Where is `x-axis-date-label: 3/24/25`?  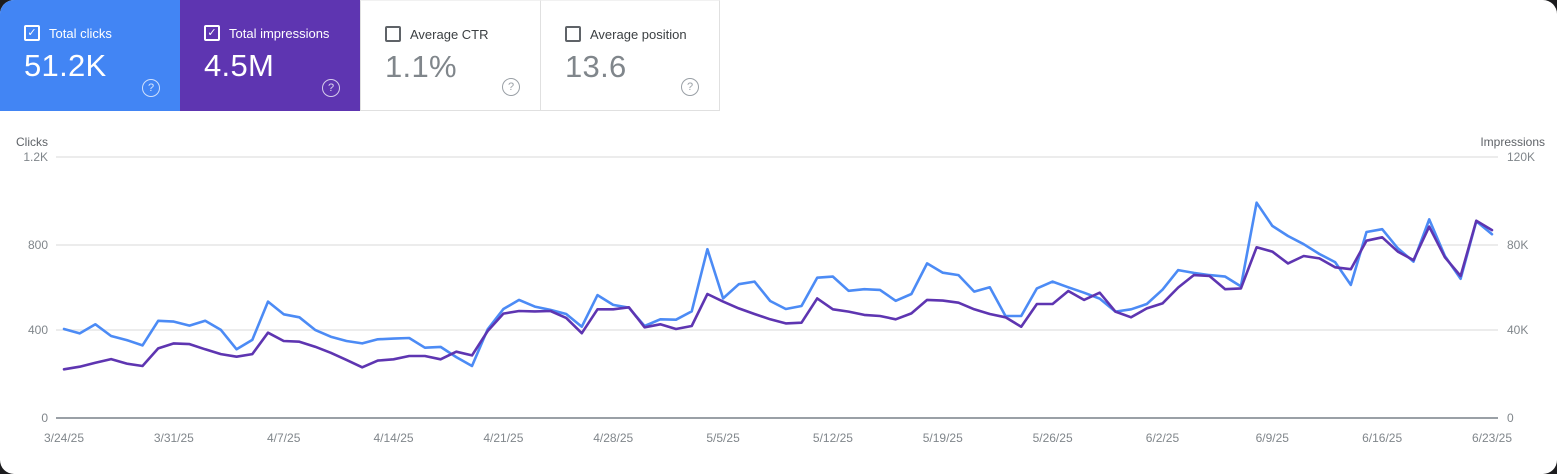
x-axis-date-label: 3/24/25 is located at coordinates (64, 438).